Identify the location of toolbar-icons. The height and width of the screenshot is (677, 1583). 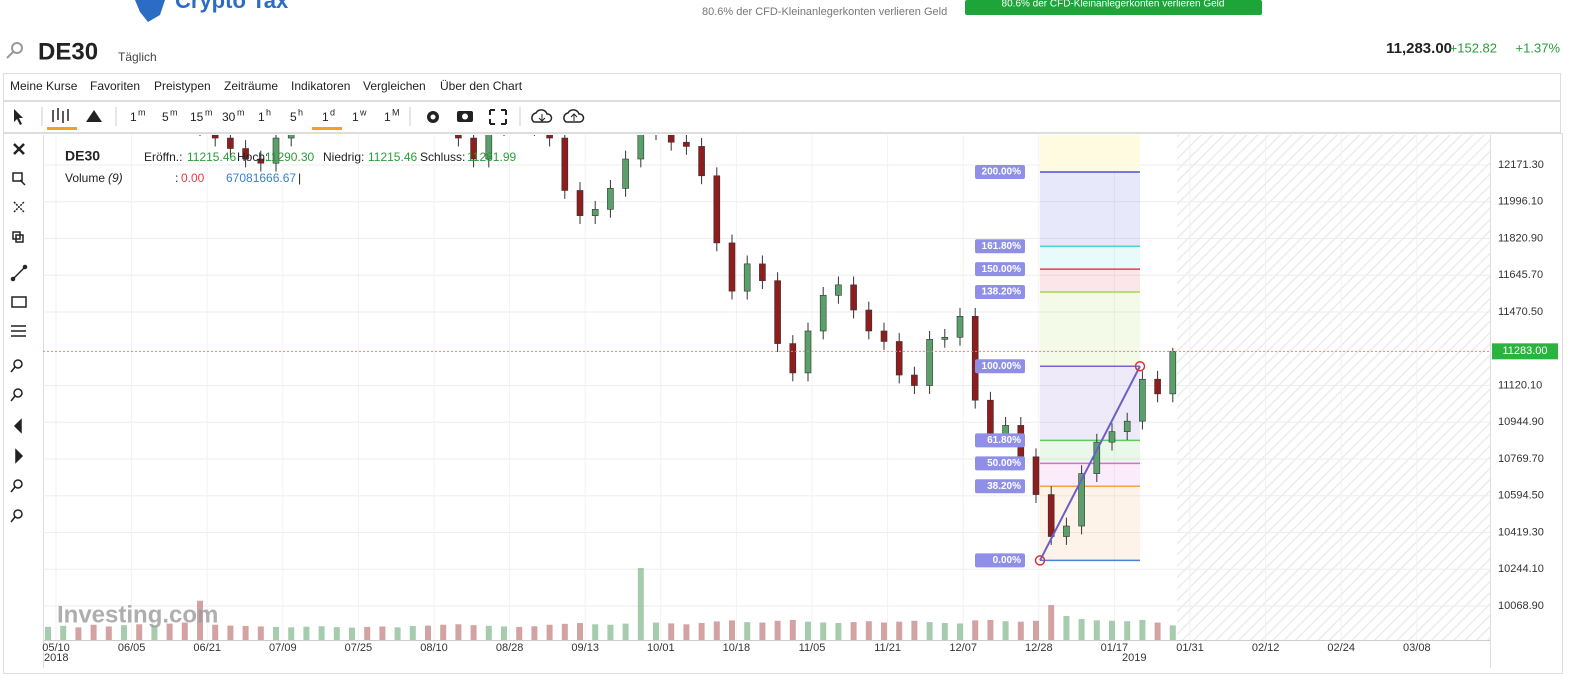
(299, 118).